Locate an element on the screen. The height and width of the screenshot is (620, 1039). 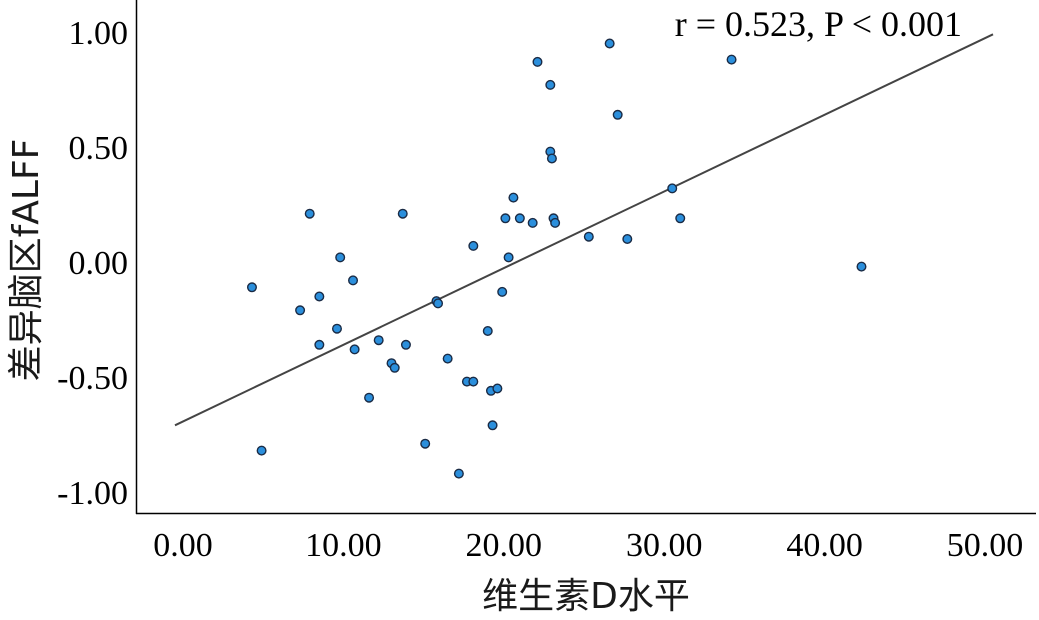
x-tick-labels: 0.00 10.00 20.00 30.00 40.00 50.00 is located at coordinates (588, 545).